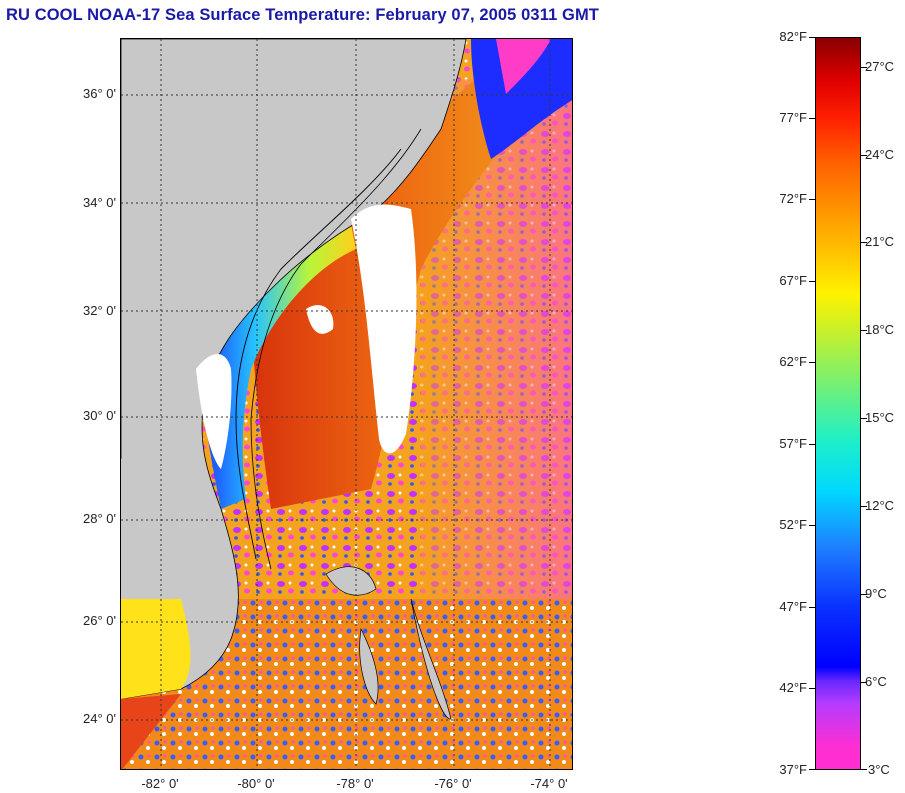  What do you see at coordinates (99, 93) in the screenshot?
I see `lat-label-36: 36° 0'` at bounding box center [99, 93].